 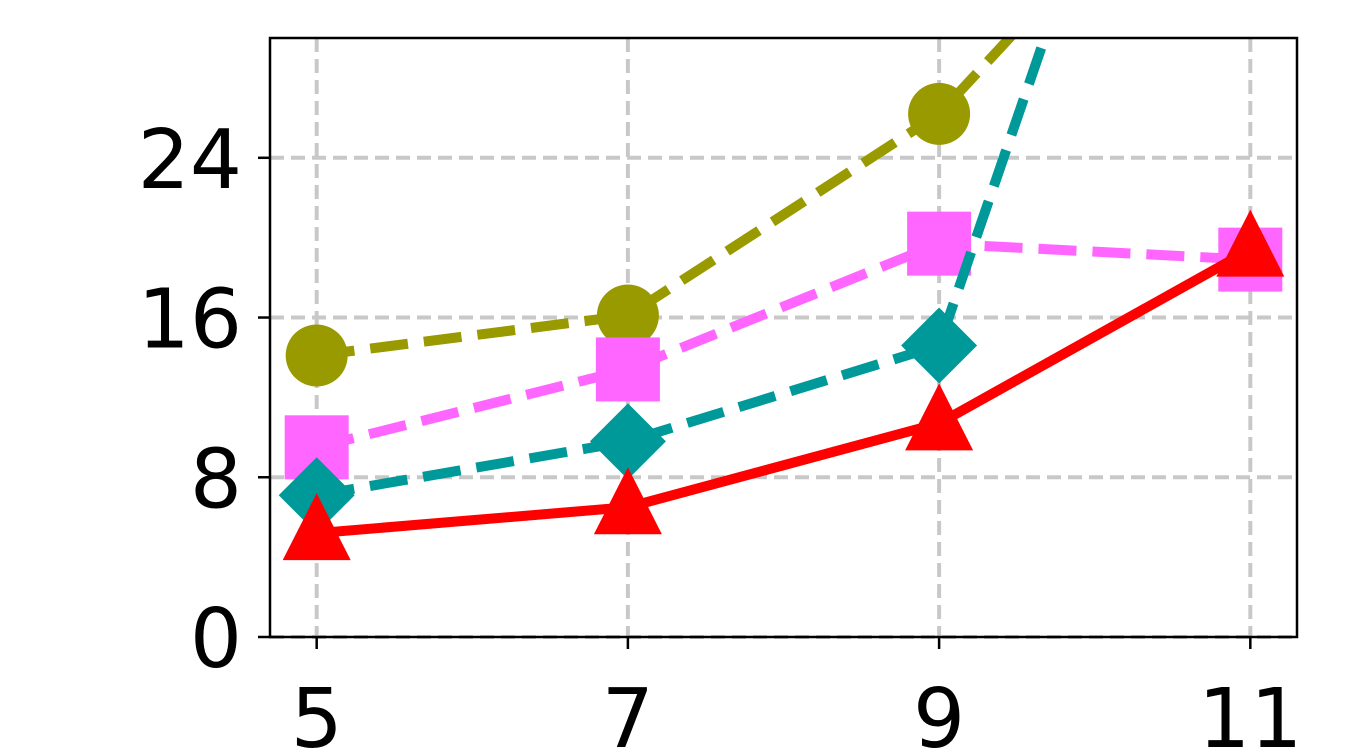 What do you see at coordinates (190, 160) in the screenshot?
I see `y-tick-label: 24` at bounding box center [190, 160].